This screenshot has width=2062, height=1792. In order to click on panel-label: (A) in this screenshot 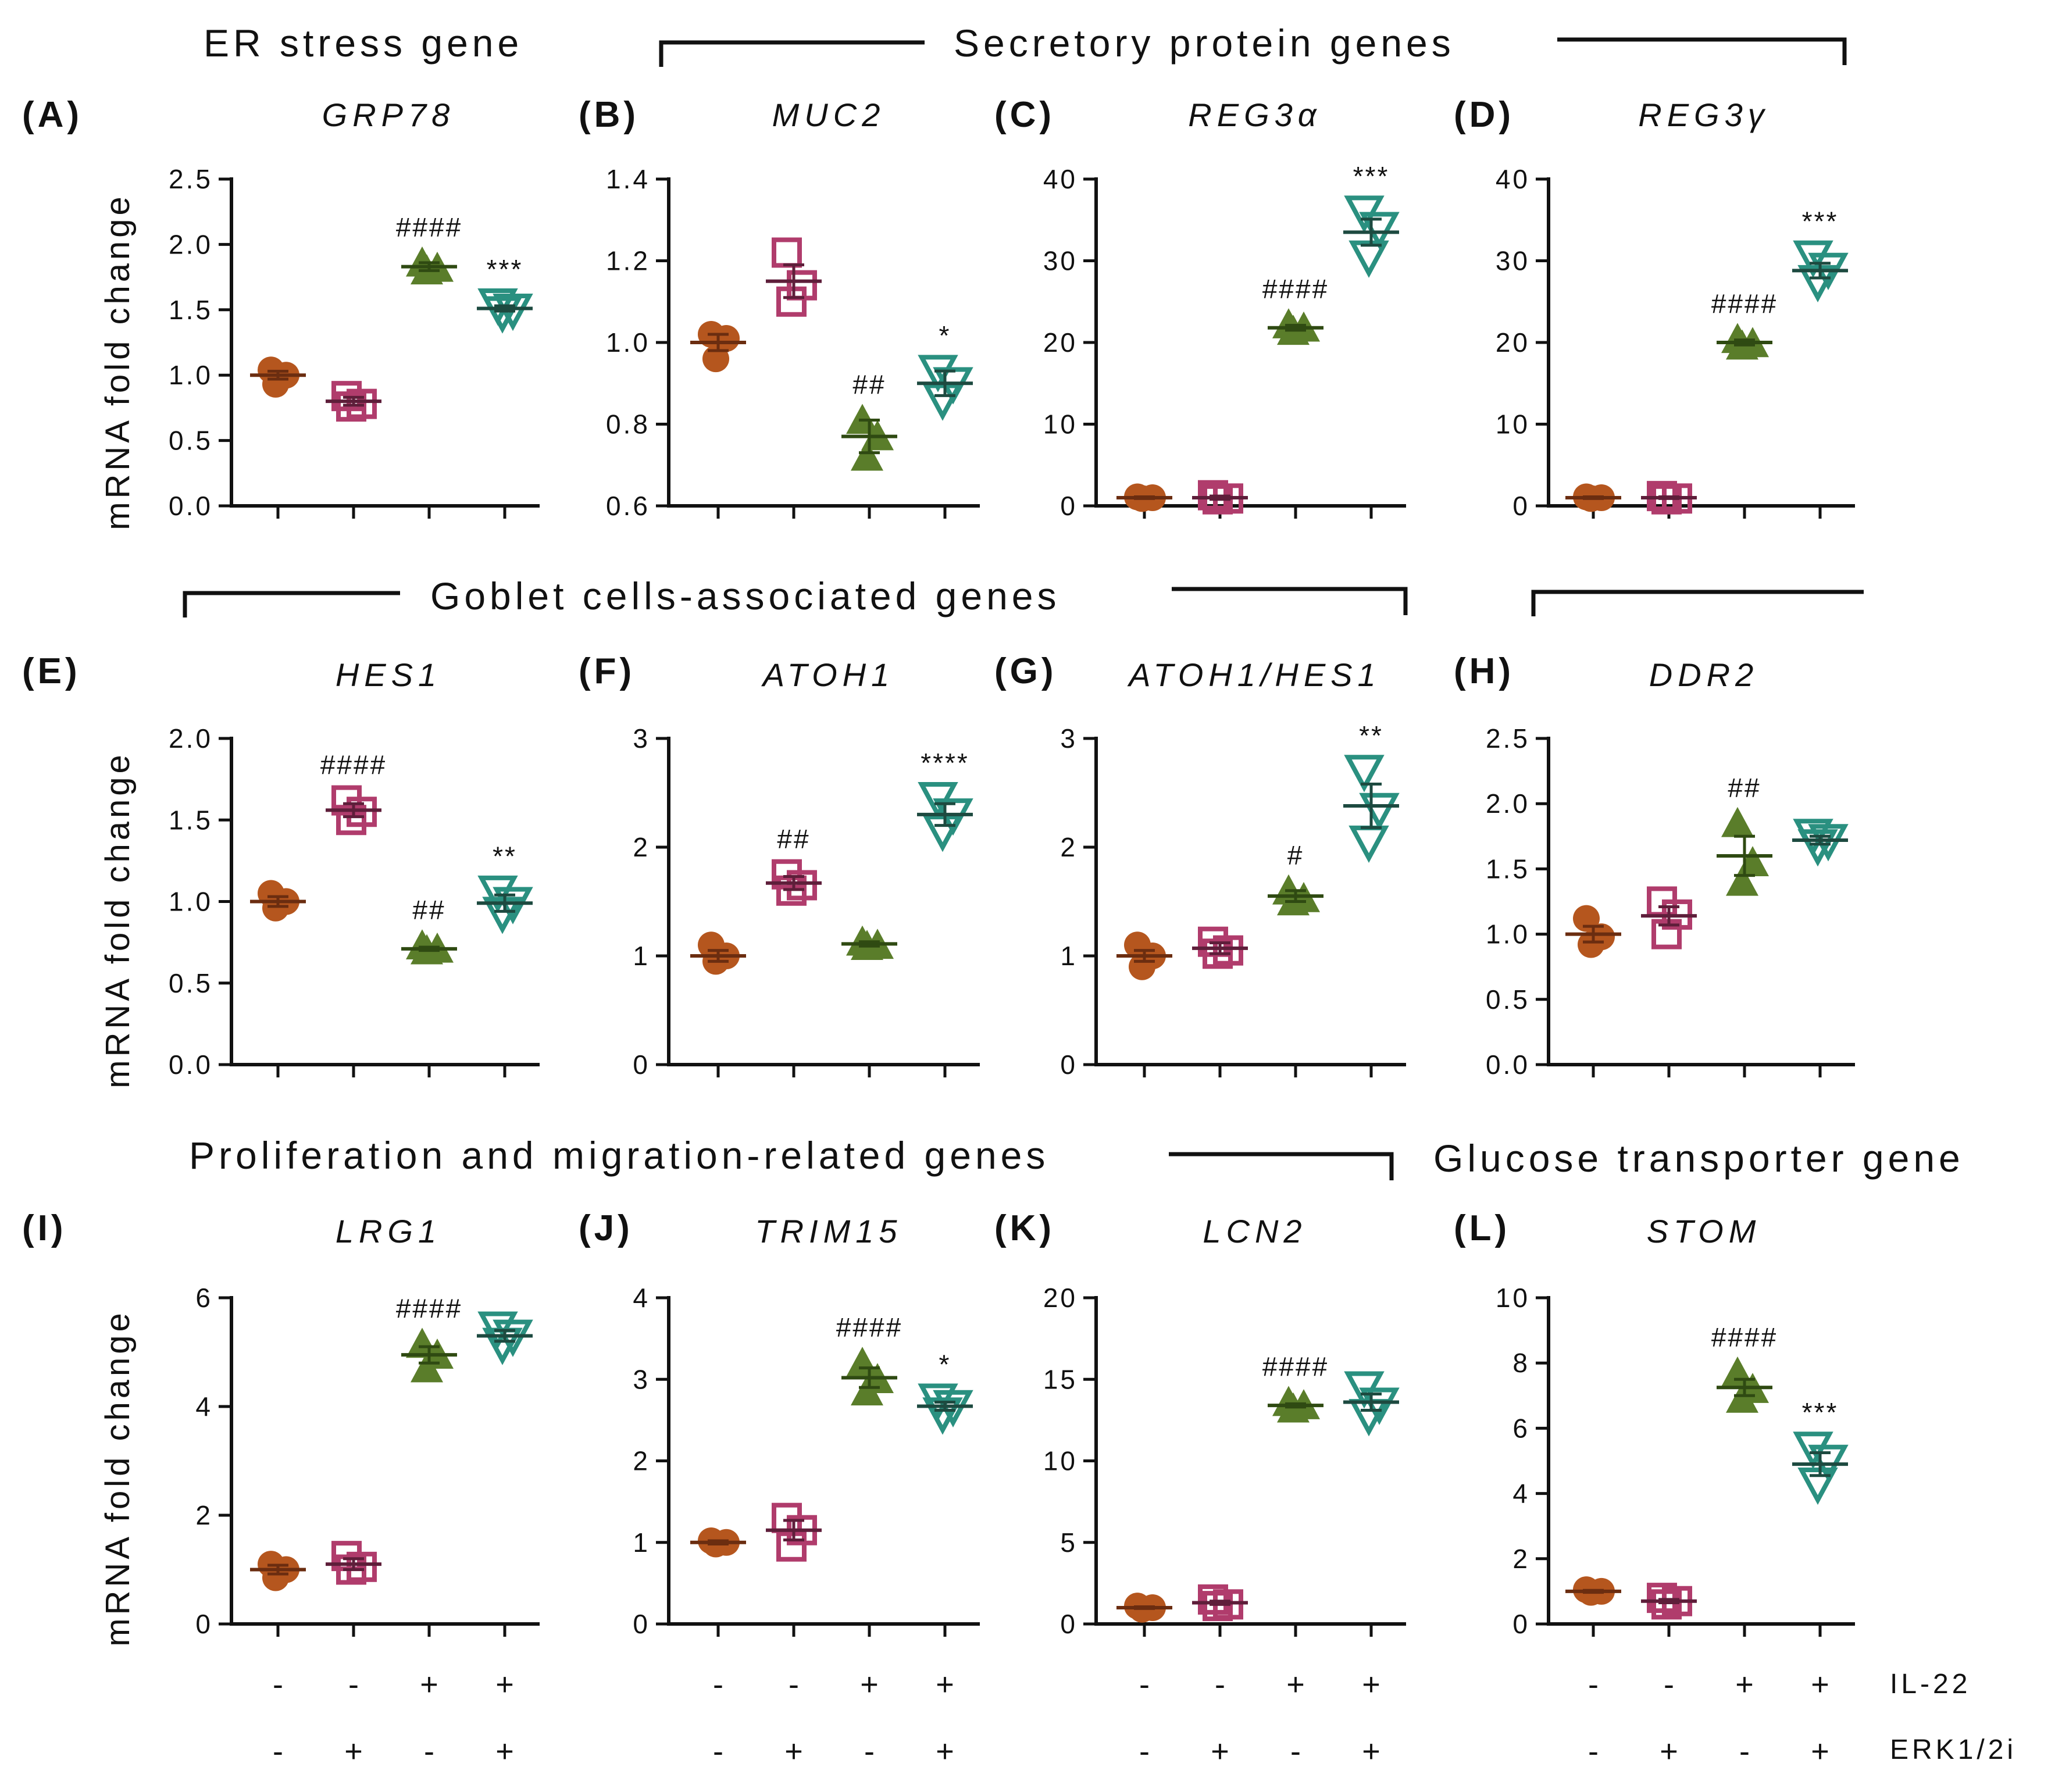, I will do `click(53, 115)`.